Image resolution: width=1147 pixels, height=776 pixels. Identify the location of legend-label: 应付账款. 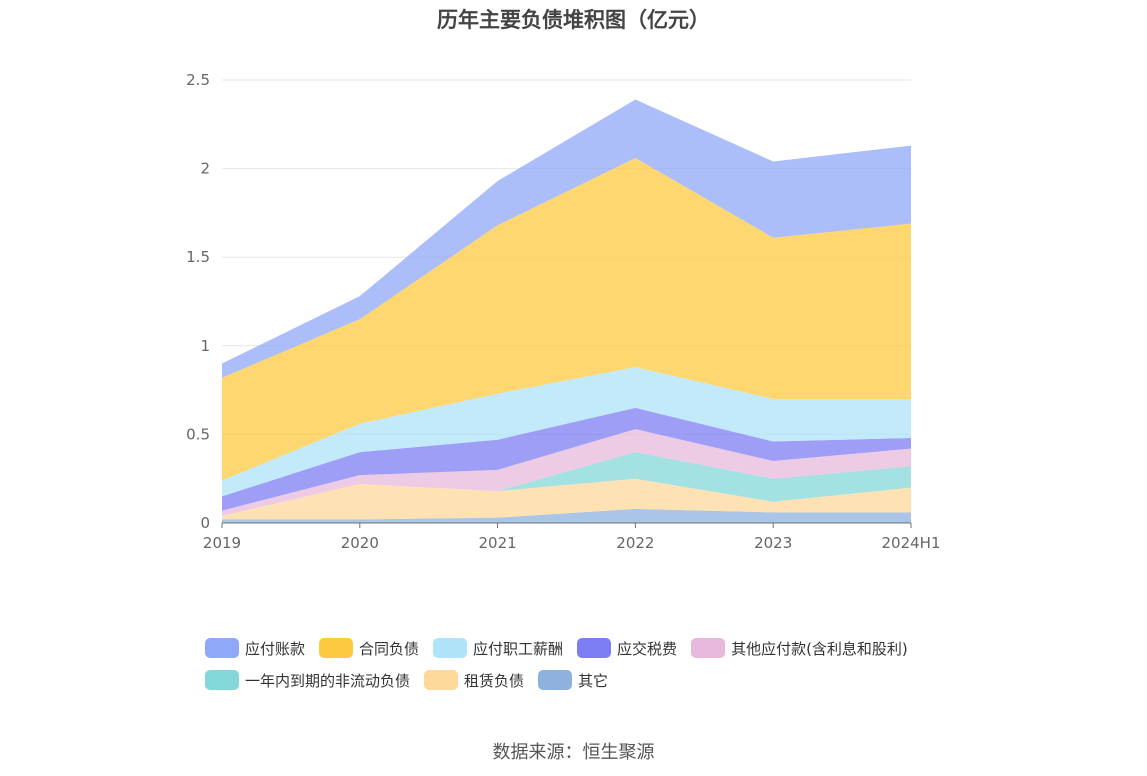
(275, 648).